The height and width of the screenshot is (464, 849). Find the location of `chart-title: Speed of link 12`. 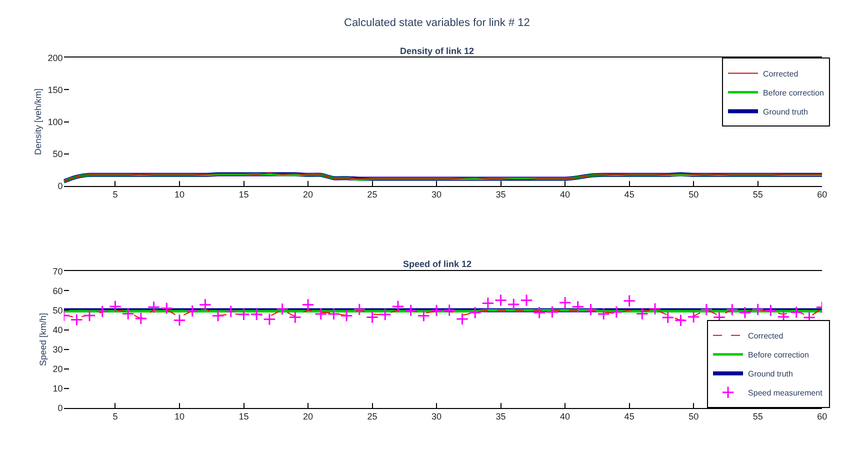

chart-title: Speed of link 12 is located at coordinates (437, 264).